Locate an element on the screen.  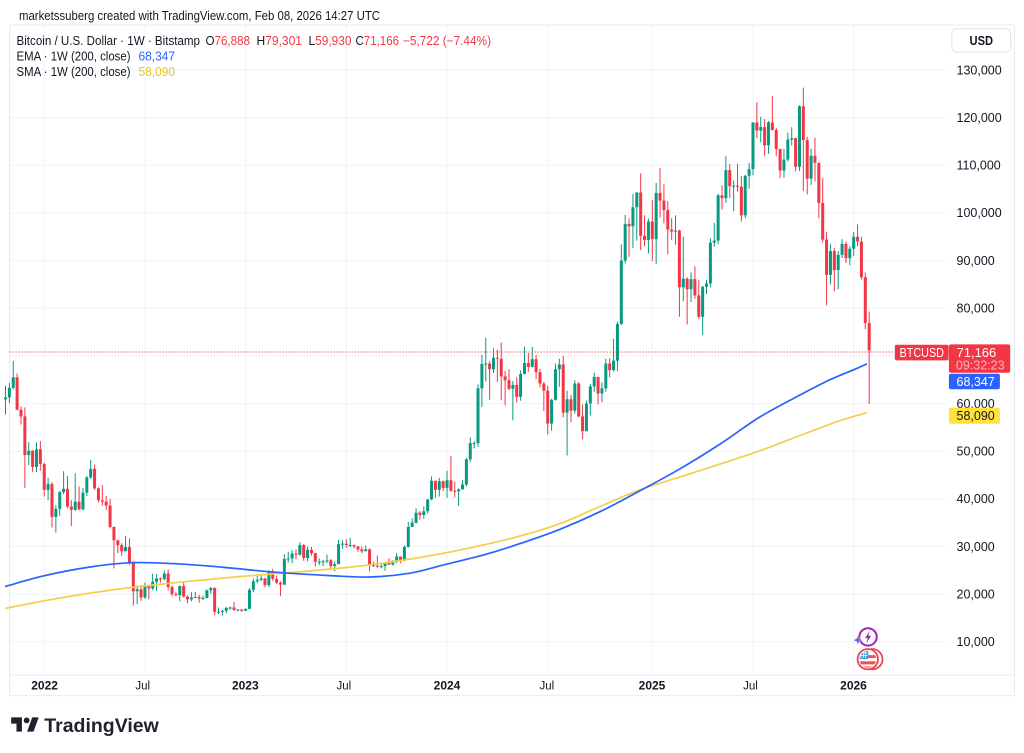
svg-text: 09:32:23 is located at coordinates (980, 366).